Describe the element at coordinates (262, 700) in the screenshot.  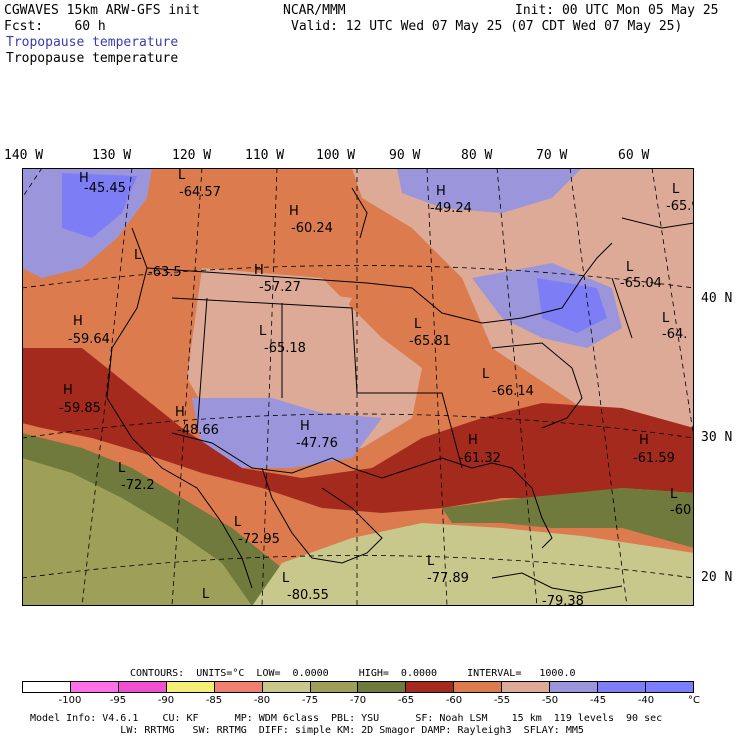
I see `colorbar-tick-label: -80` at that location.